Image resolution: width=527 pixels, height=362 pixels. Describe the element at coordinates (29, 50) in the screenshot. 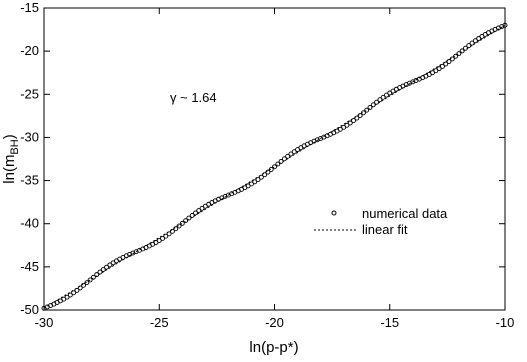

I see `y-tick-label: -20` at that location.